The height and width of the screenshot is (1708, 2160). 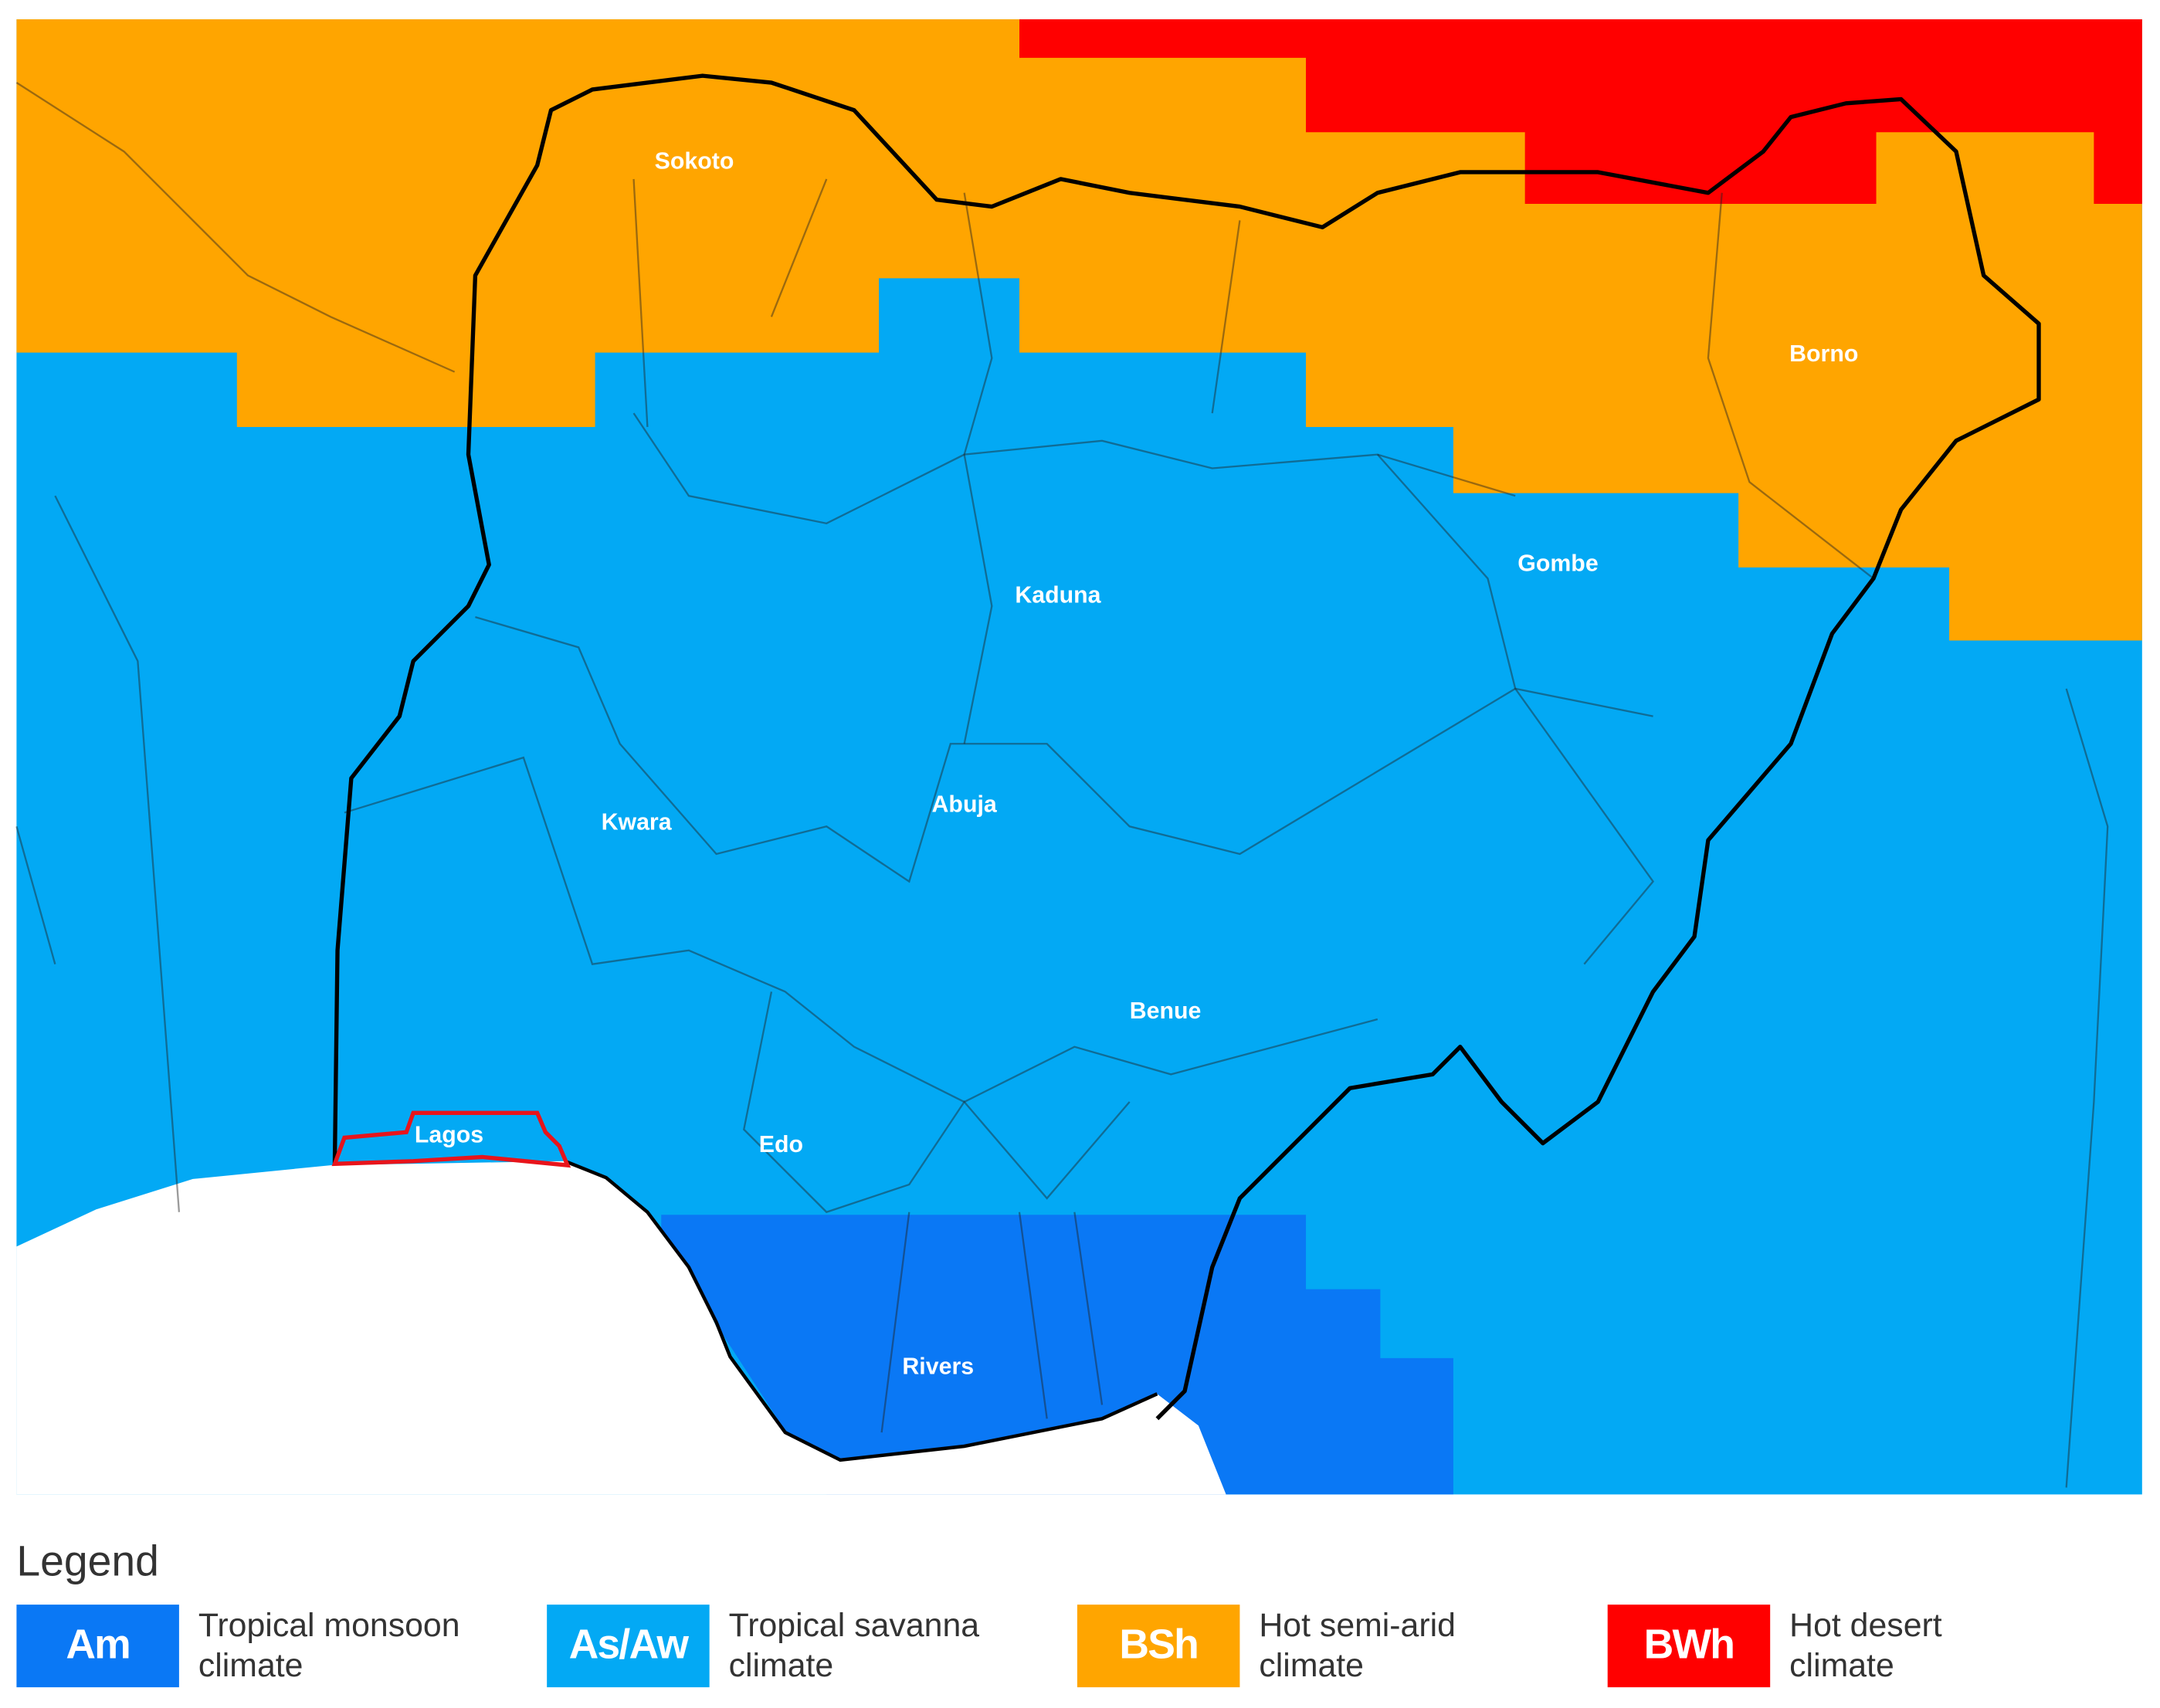 What do you see at coordinates (694, 162) in the screenshot?
I see `state-label: Sokoto` at bounding box center [694, 162].